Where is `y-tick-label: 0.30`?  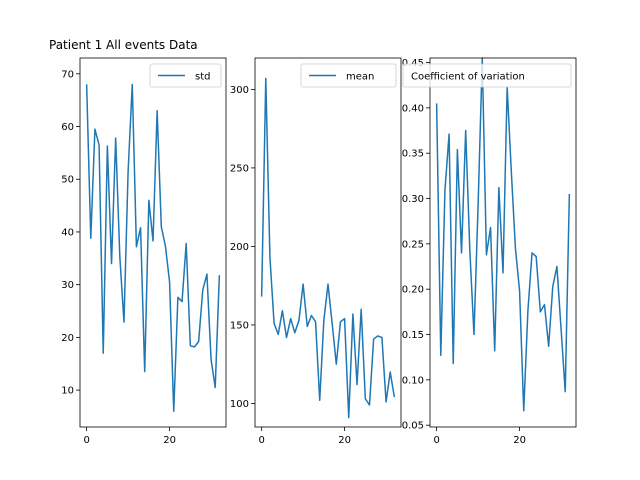 y-tick-label: 0.30 is located at coordinates (413, 199).